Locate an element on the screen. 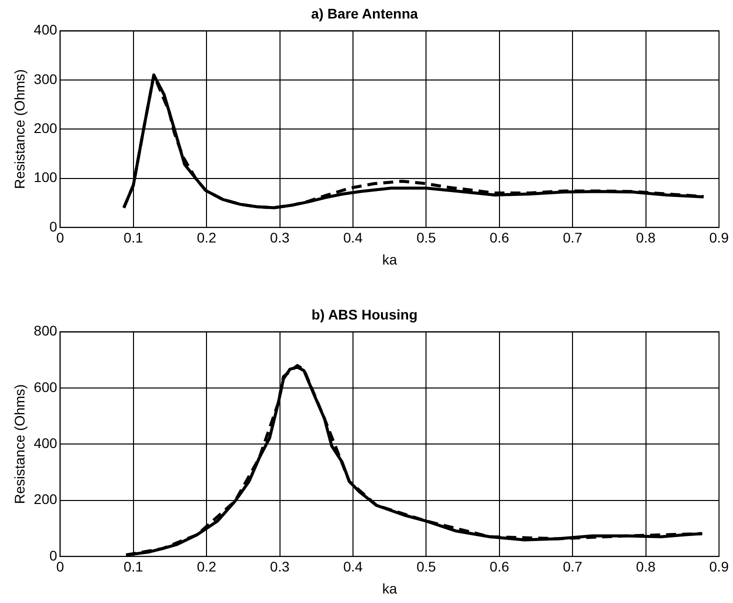 This screenshot has height=603, width=733. y-tick-label: 800 is located at coordinates (46, 330).